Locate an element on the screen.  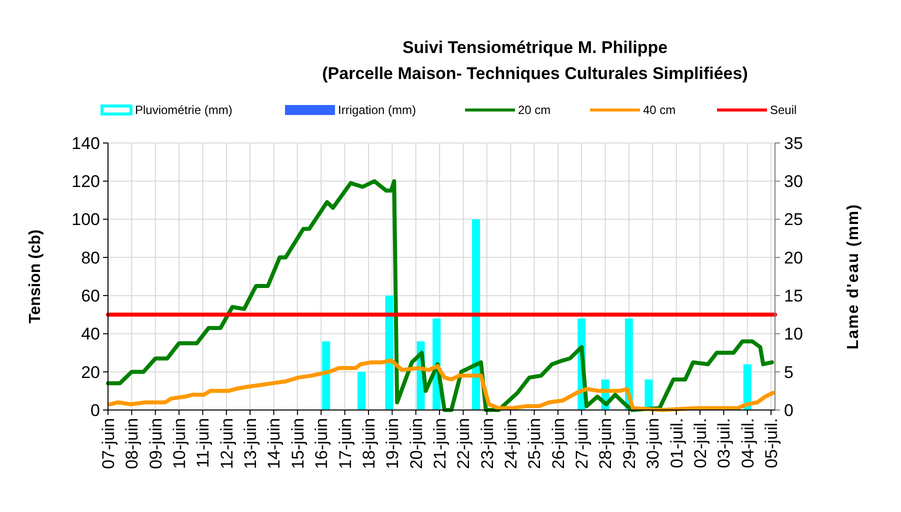
x-tick-label: 17-juin is located at coordinates (345, 444).